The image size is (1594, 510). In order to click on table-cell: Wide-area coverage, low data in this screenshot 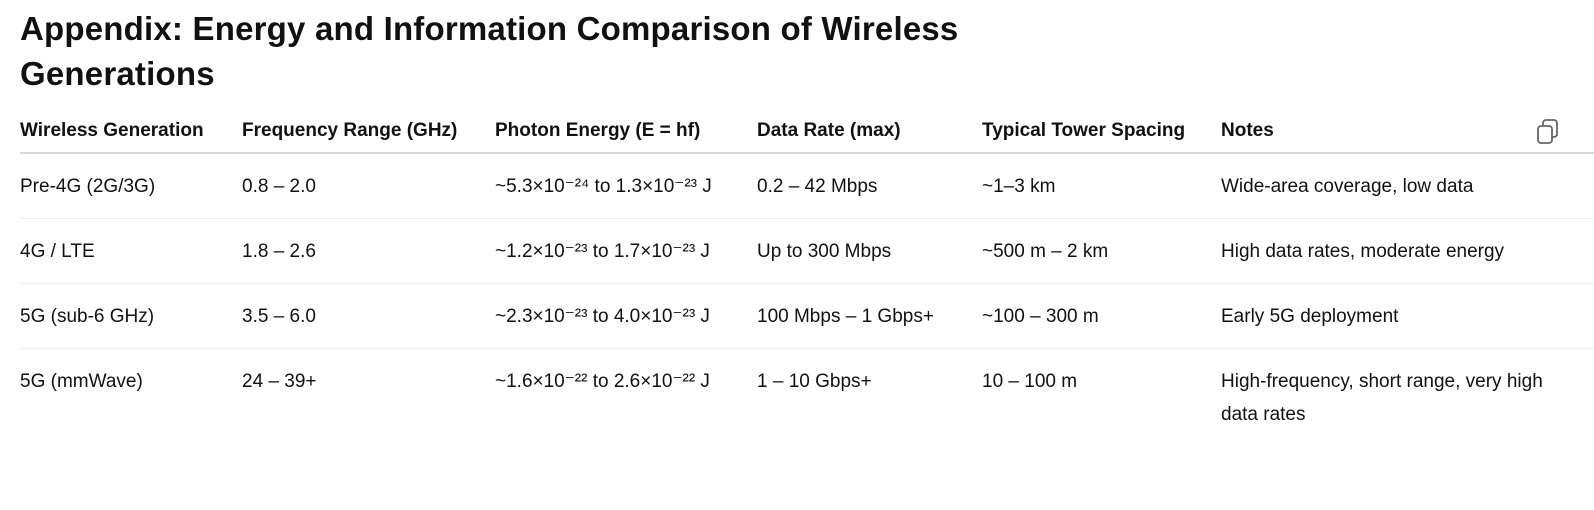, I will do `click(1407, 186)`.